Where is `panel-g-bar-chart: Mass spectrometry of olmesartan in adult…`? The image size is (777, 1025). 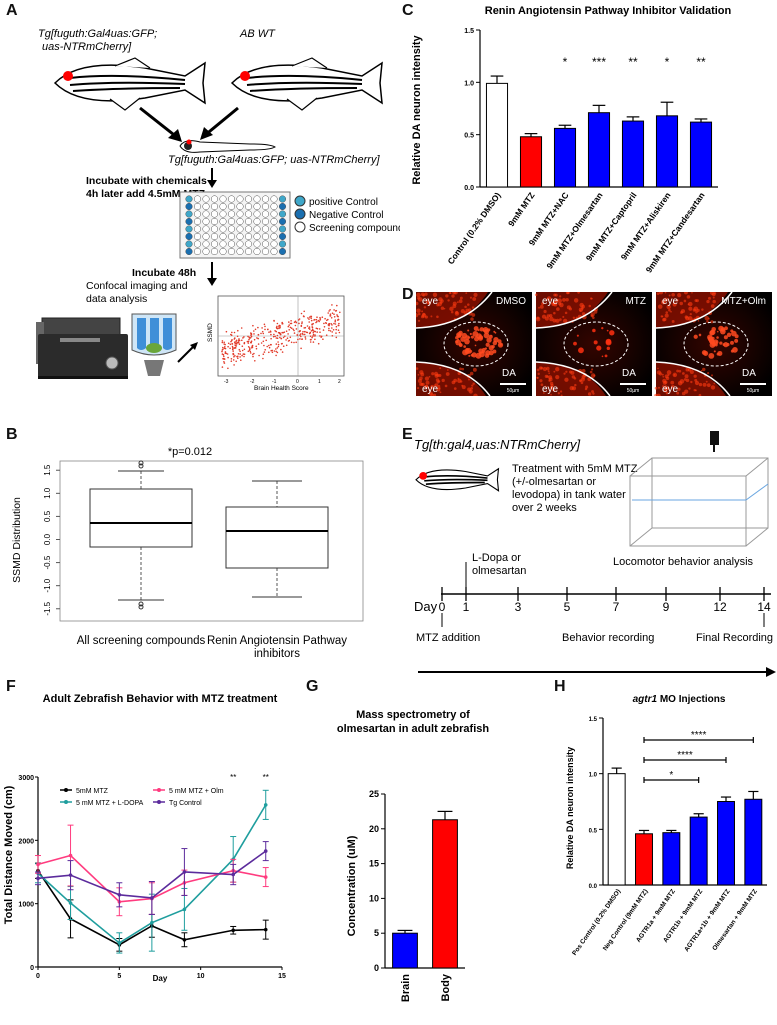 panel-g-bar-chart: Mass spectrometry of olmesartan in adult… is located at coordinates (413, 855).